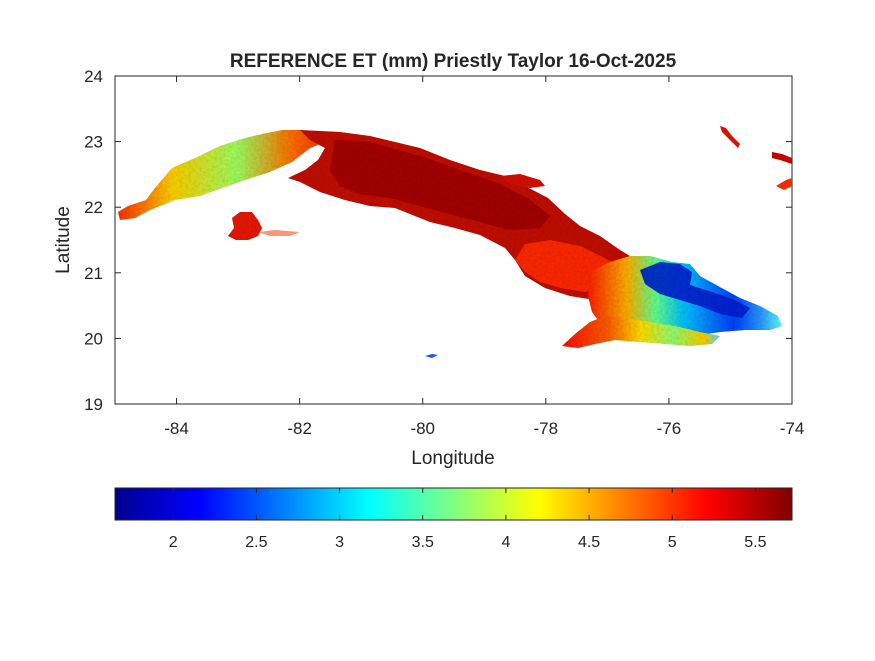  I want to click on colorbar-tick-label: 3.5, so click(423, 542).